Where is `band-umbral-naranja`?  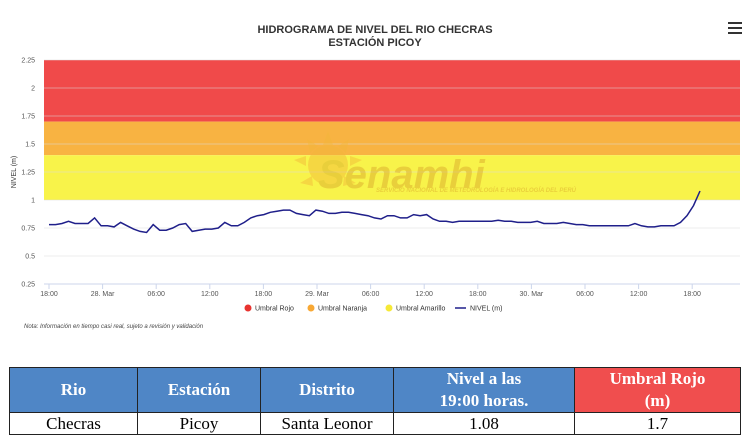
band-umbral-naranja is located at coordinates (392, 138).